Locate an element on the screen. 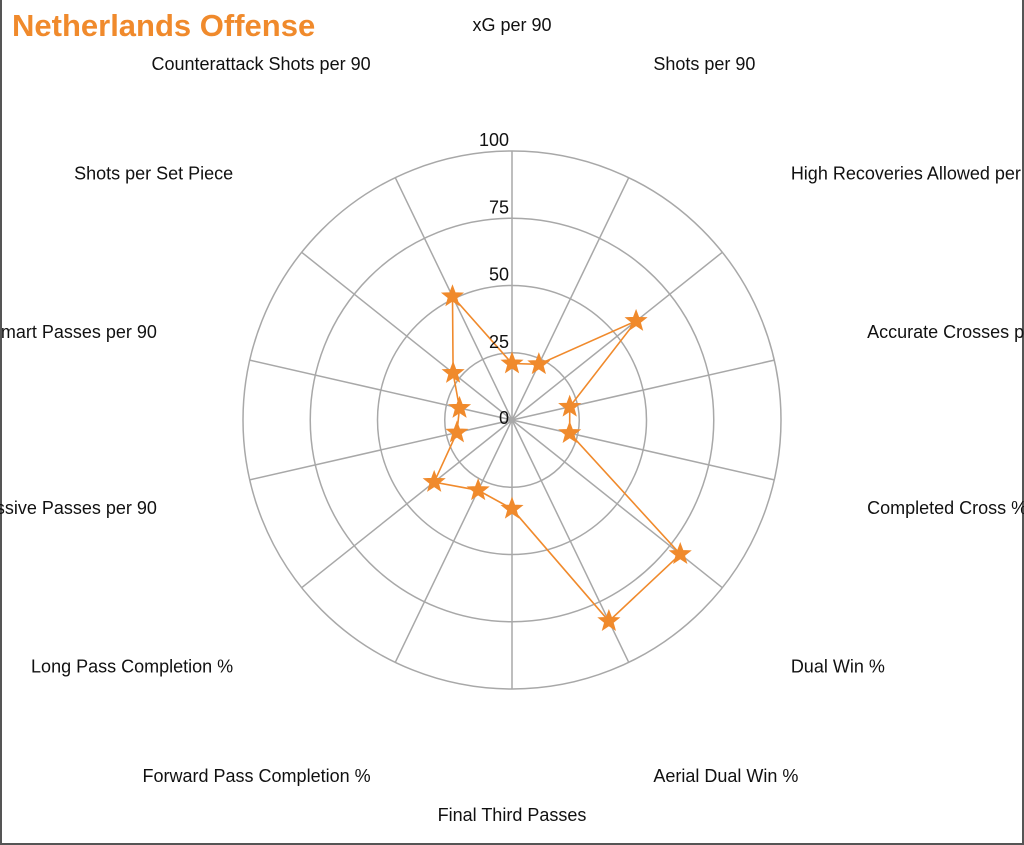  axis-label: Progressive Passes per 90 is located at coordinates (78, 508).